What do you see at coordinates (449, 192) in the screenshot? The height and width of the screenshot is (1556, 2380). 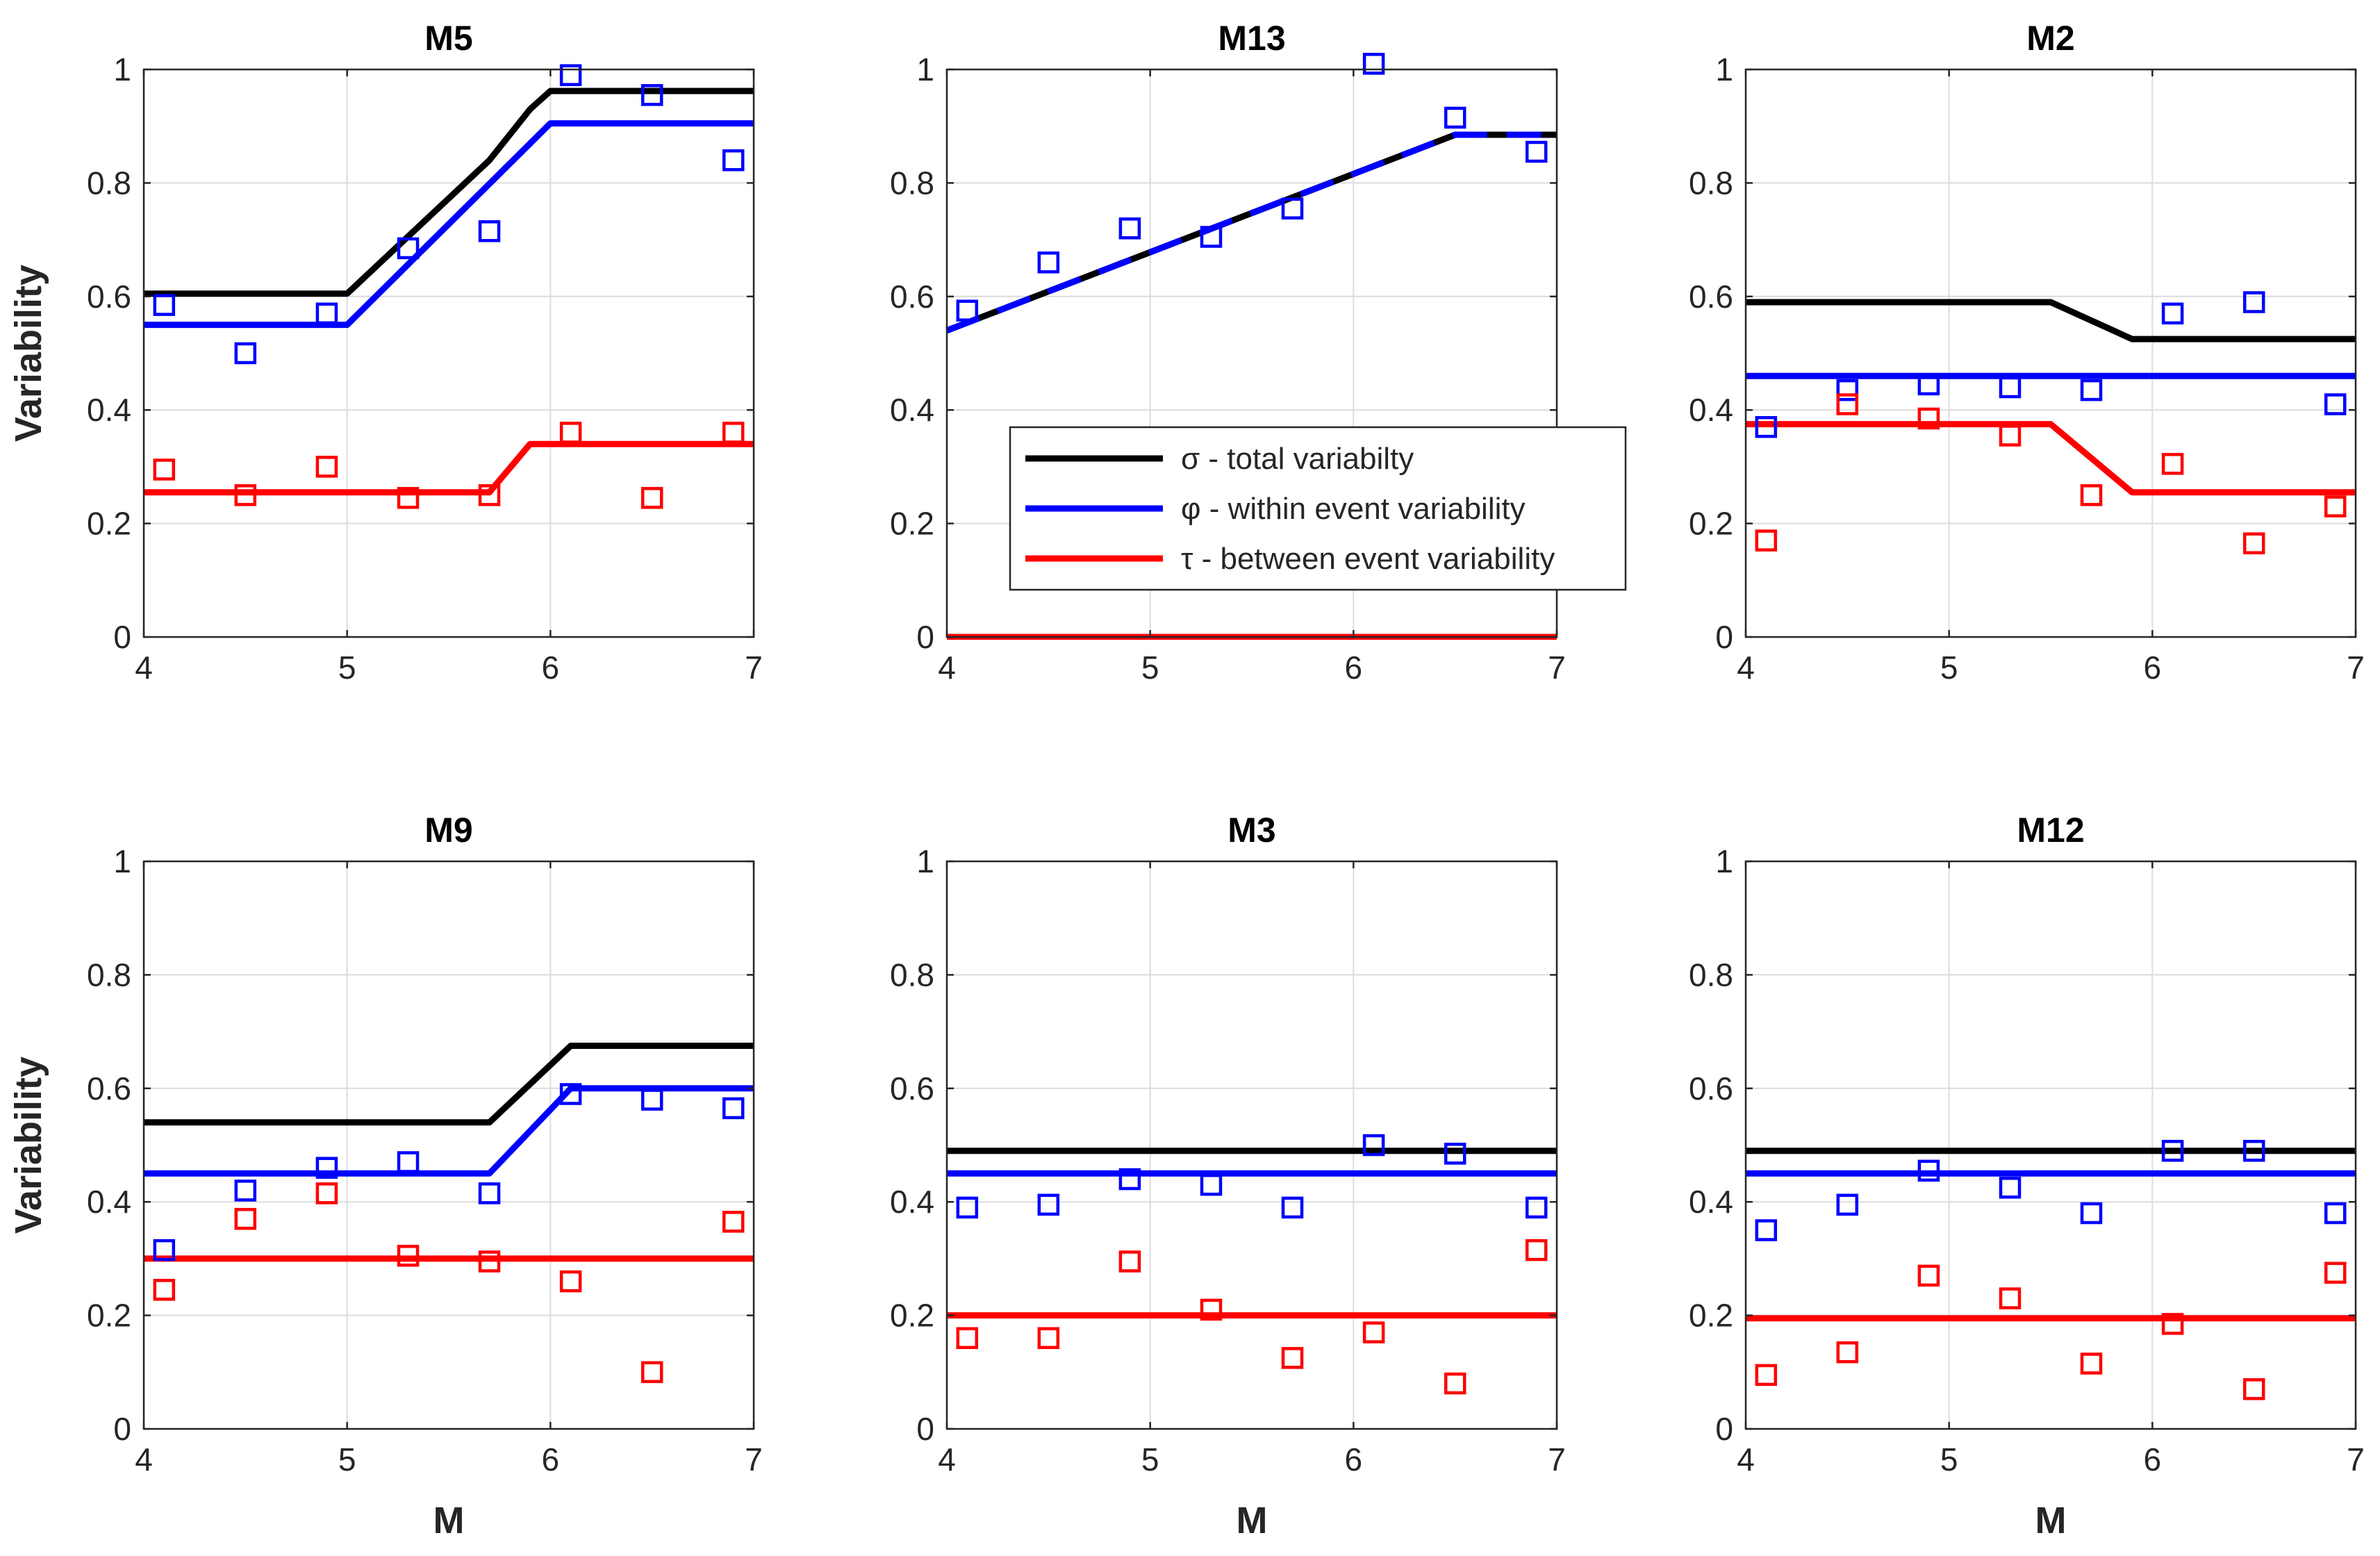 I see `series-line-sigma` at bounding box center [449, 192].